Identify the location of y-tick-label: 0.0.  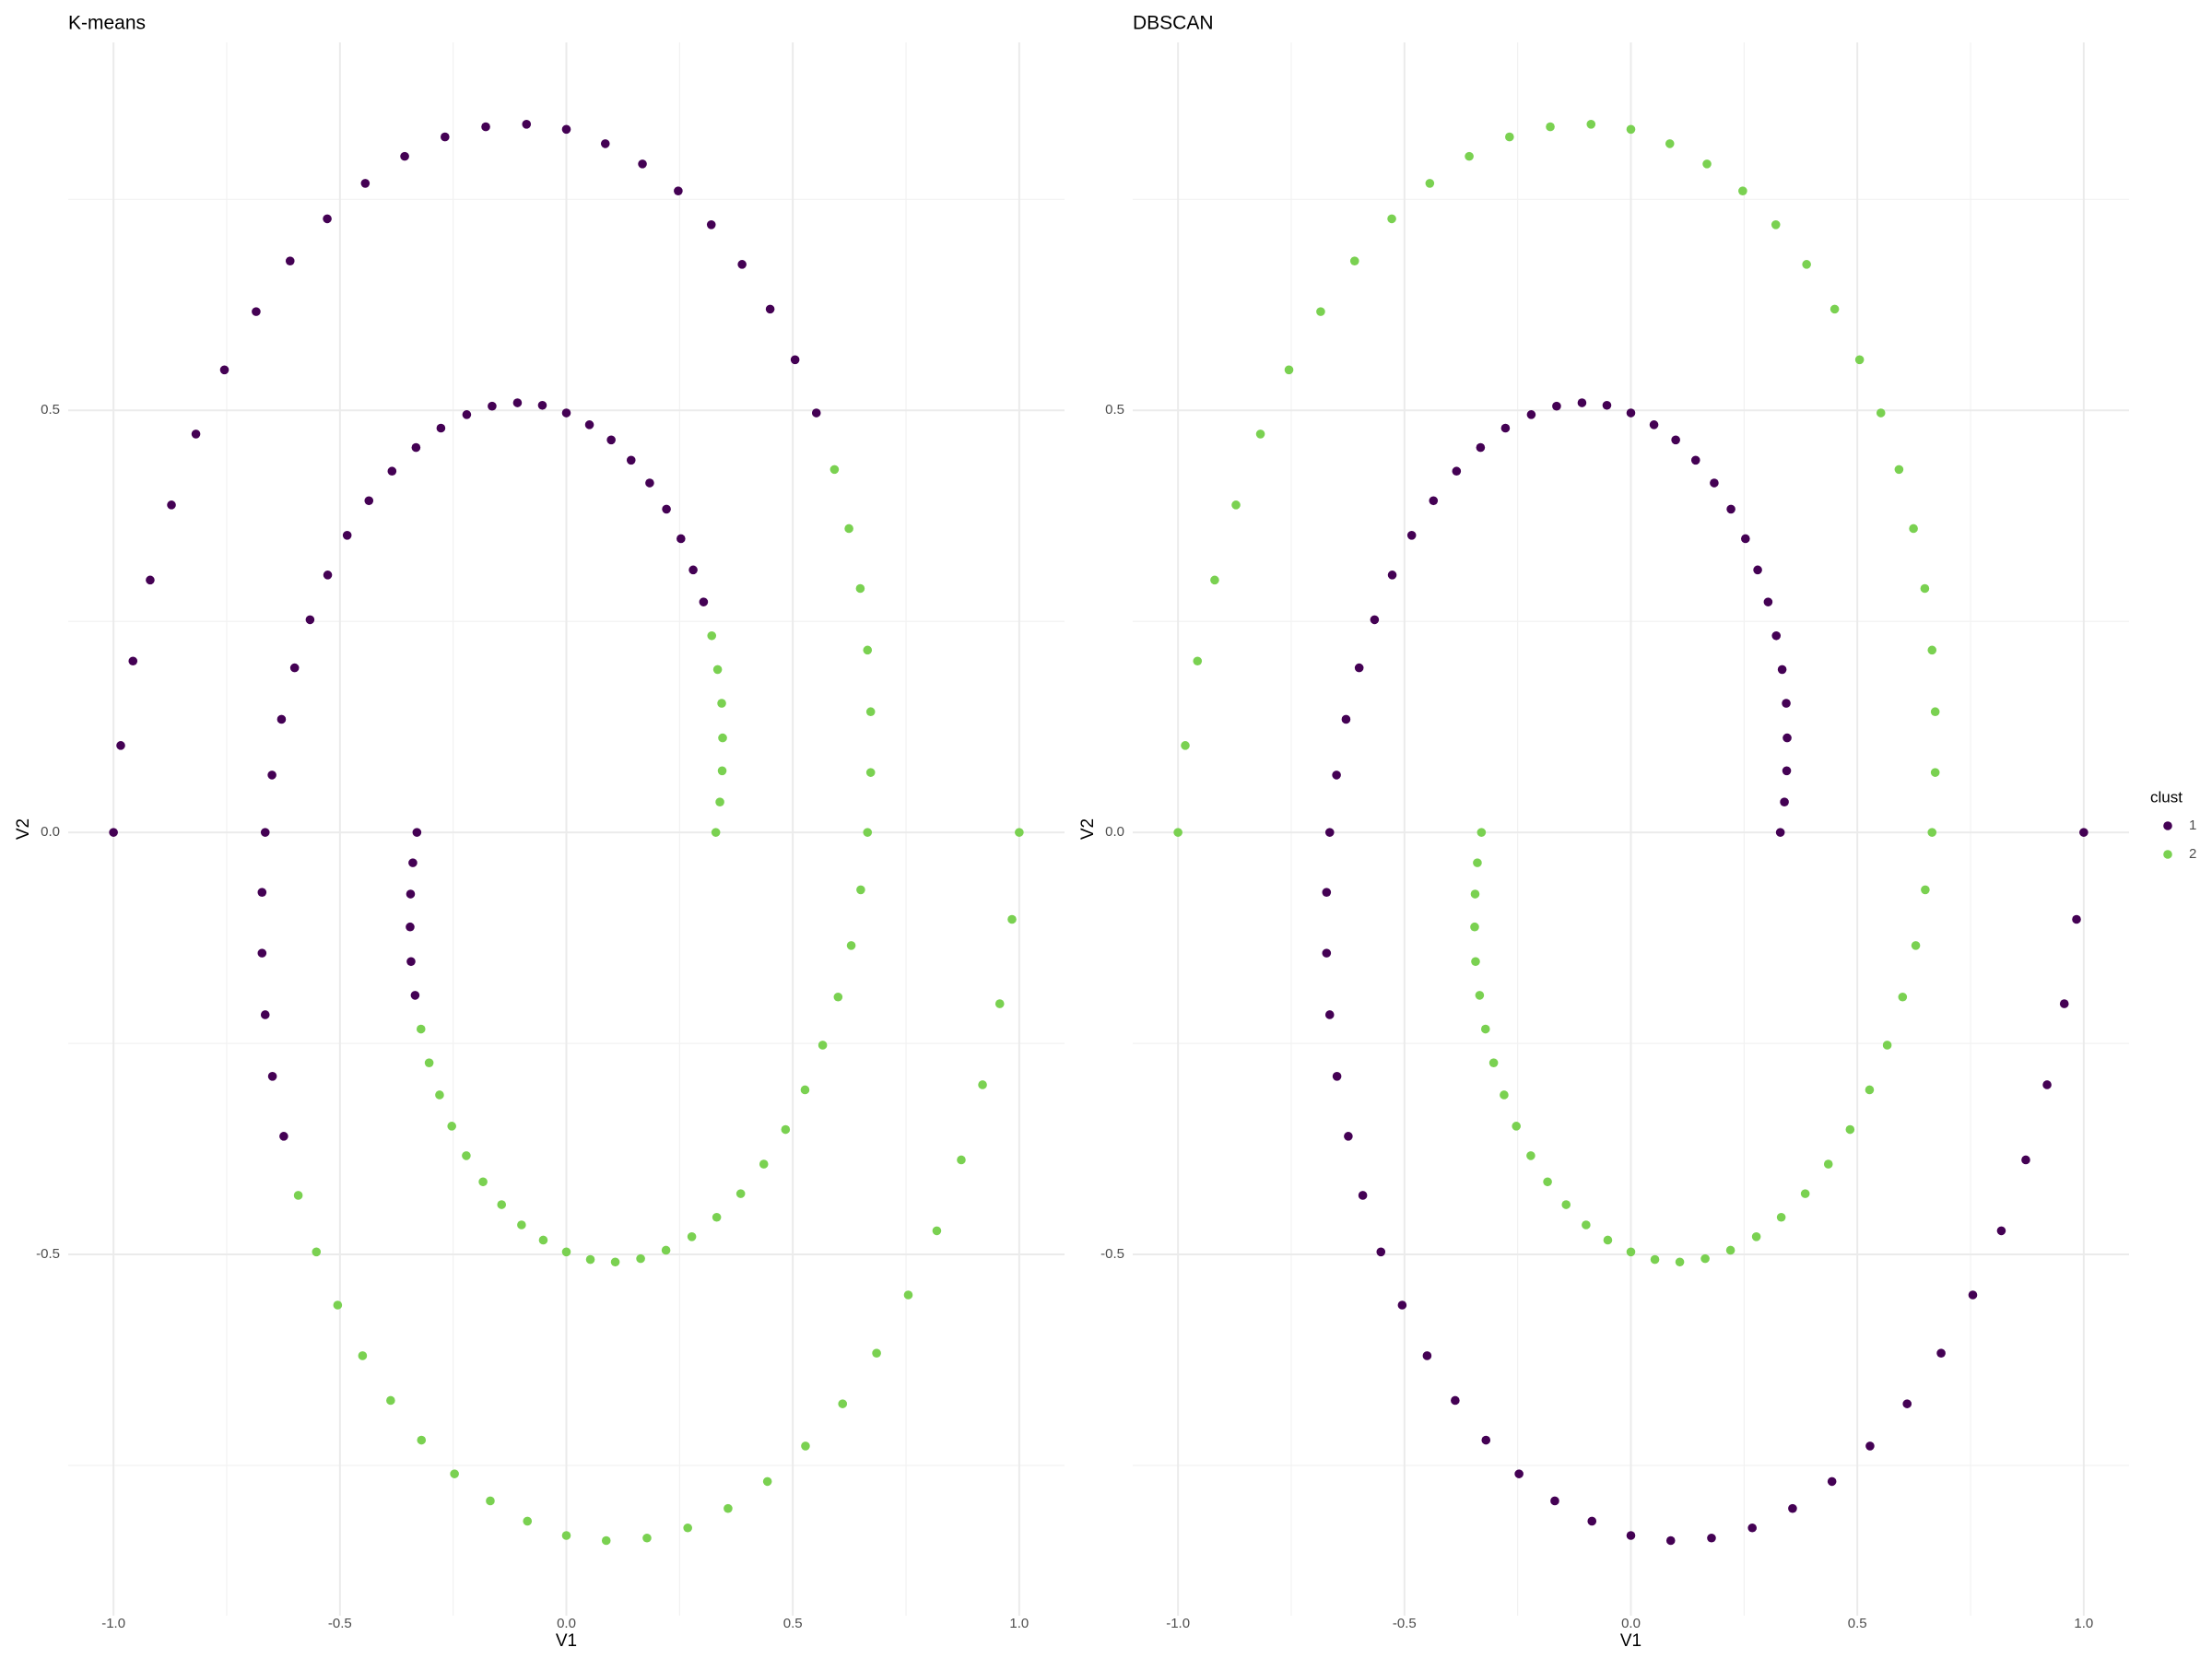
(1114, 832).